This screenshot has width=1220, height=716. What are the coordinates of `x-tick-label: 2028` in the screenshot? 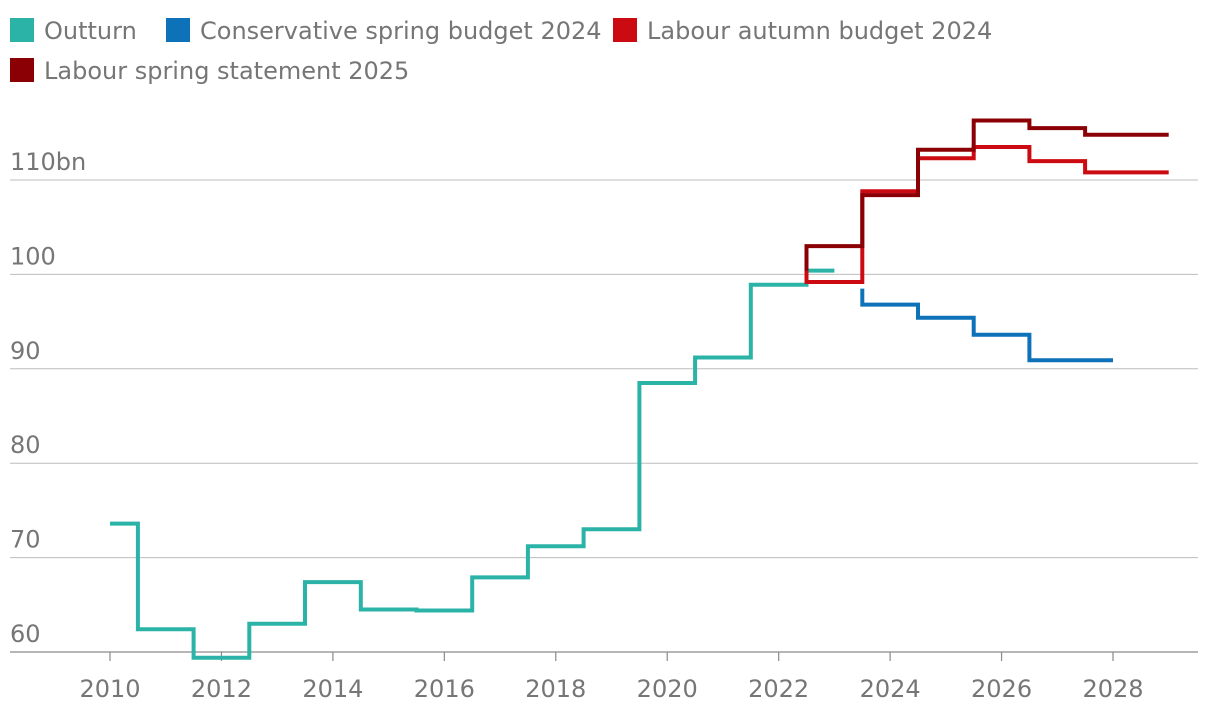 It's located at (1112, 689).